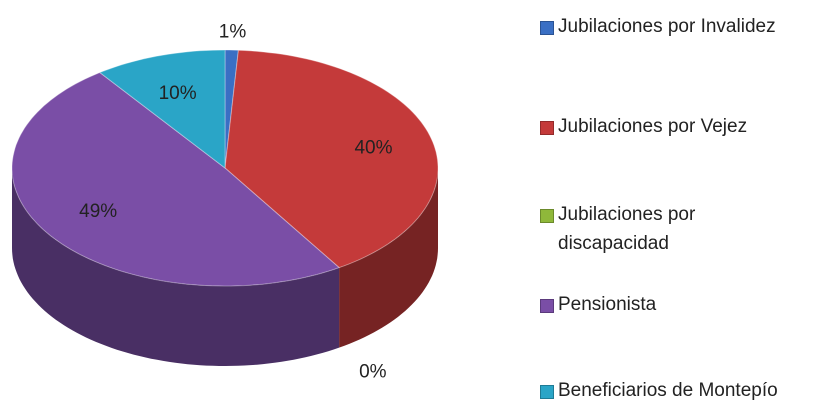 This screenshot has height=416, width=818. I want to click on data-label: 49%, so click(98, 211).